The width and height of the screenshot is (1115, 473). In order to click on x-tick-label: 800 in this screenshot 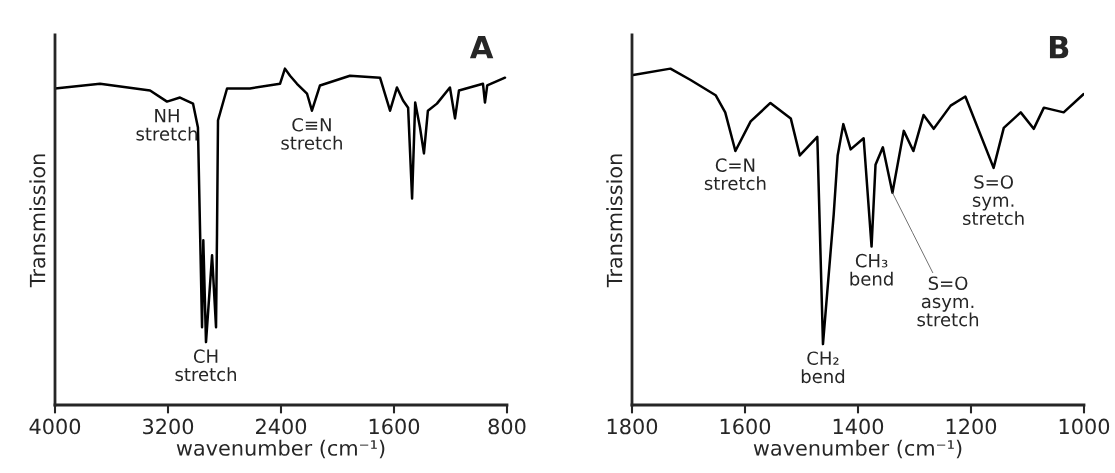, I will do `click(507, 426)`.